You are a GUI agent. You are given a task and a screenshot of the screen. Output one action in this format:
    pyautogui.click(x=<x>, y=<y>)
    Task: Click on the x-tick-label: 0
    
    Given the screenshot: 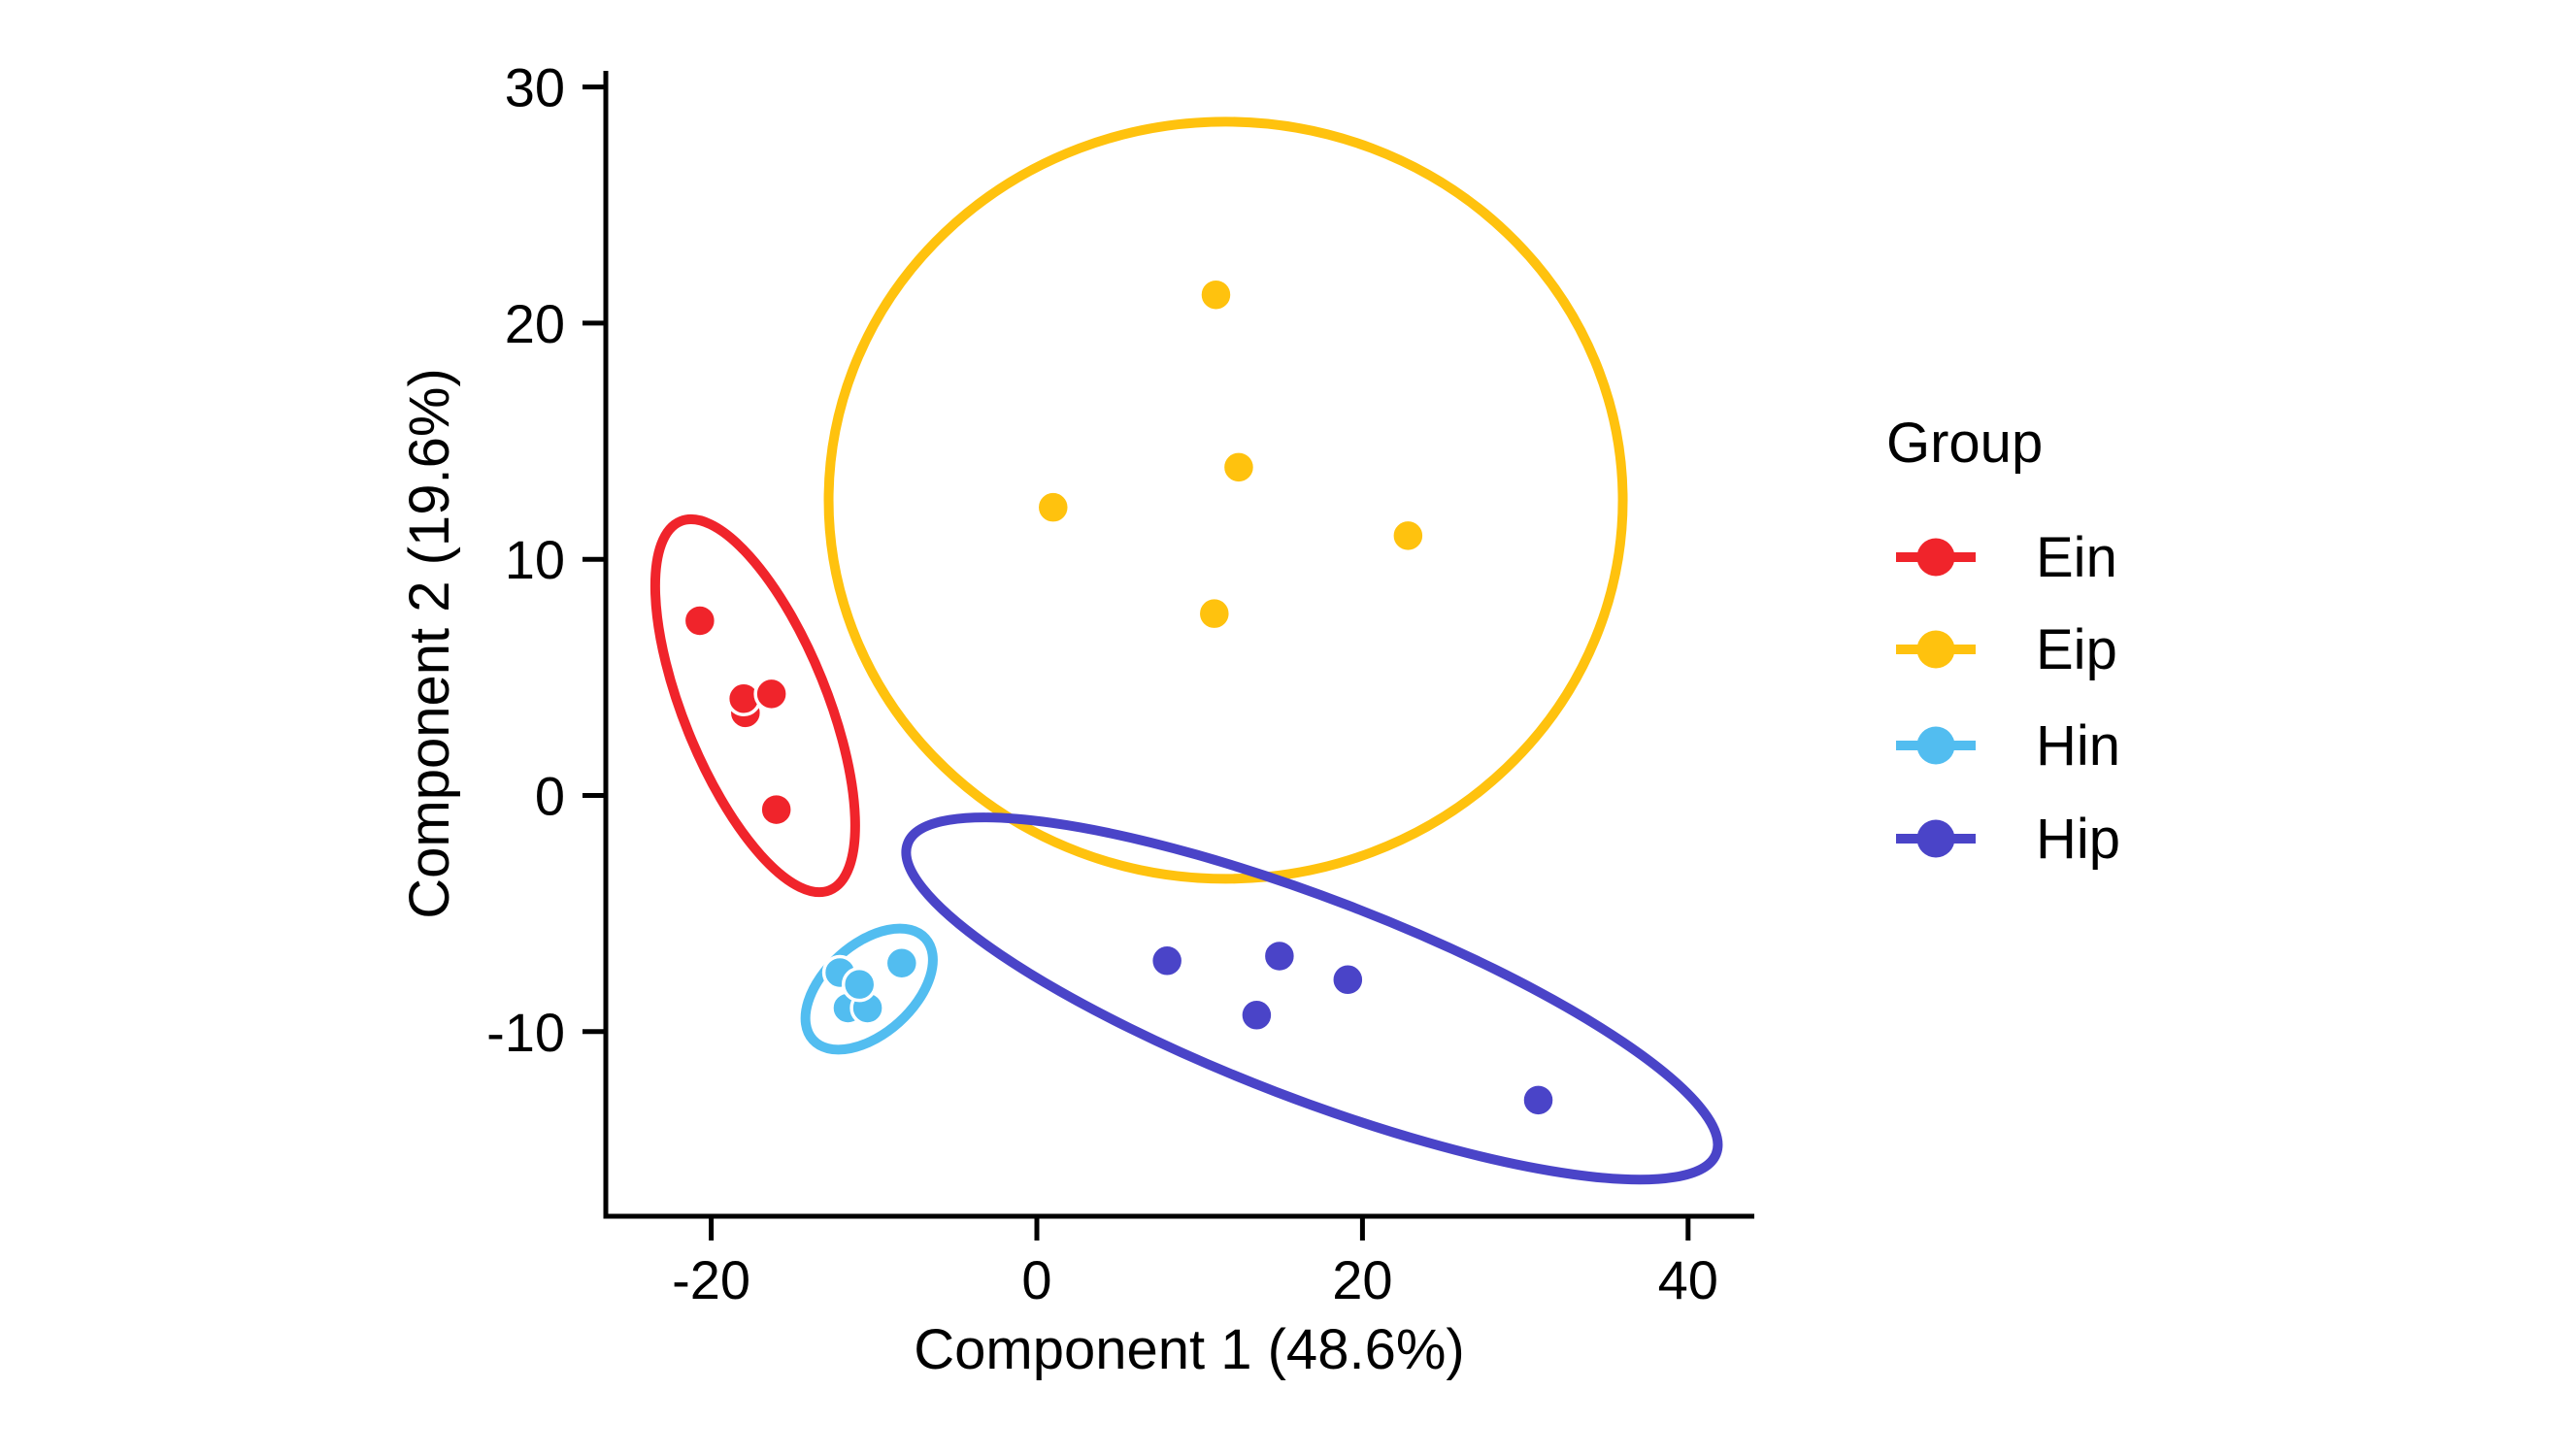 What is the action you would take?
    pyautogui.click(x=1036, y=1279)
    